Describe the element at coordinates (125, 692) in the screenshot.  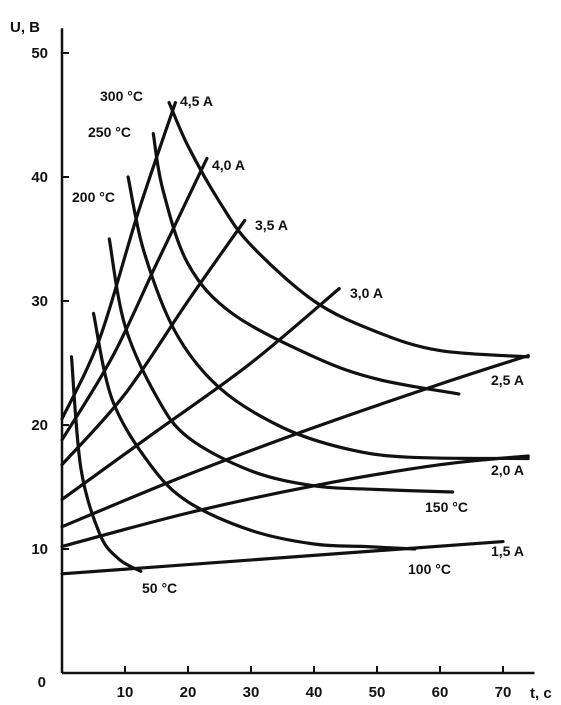
I see `x-tick-label: 10` at that location.